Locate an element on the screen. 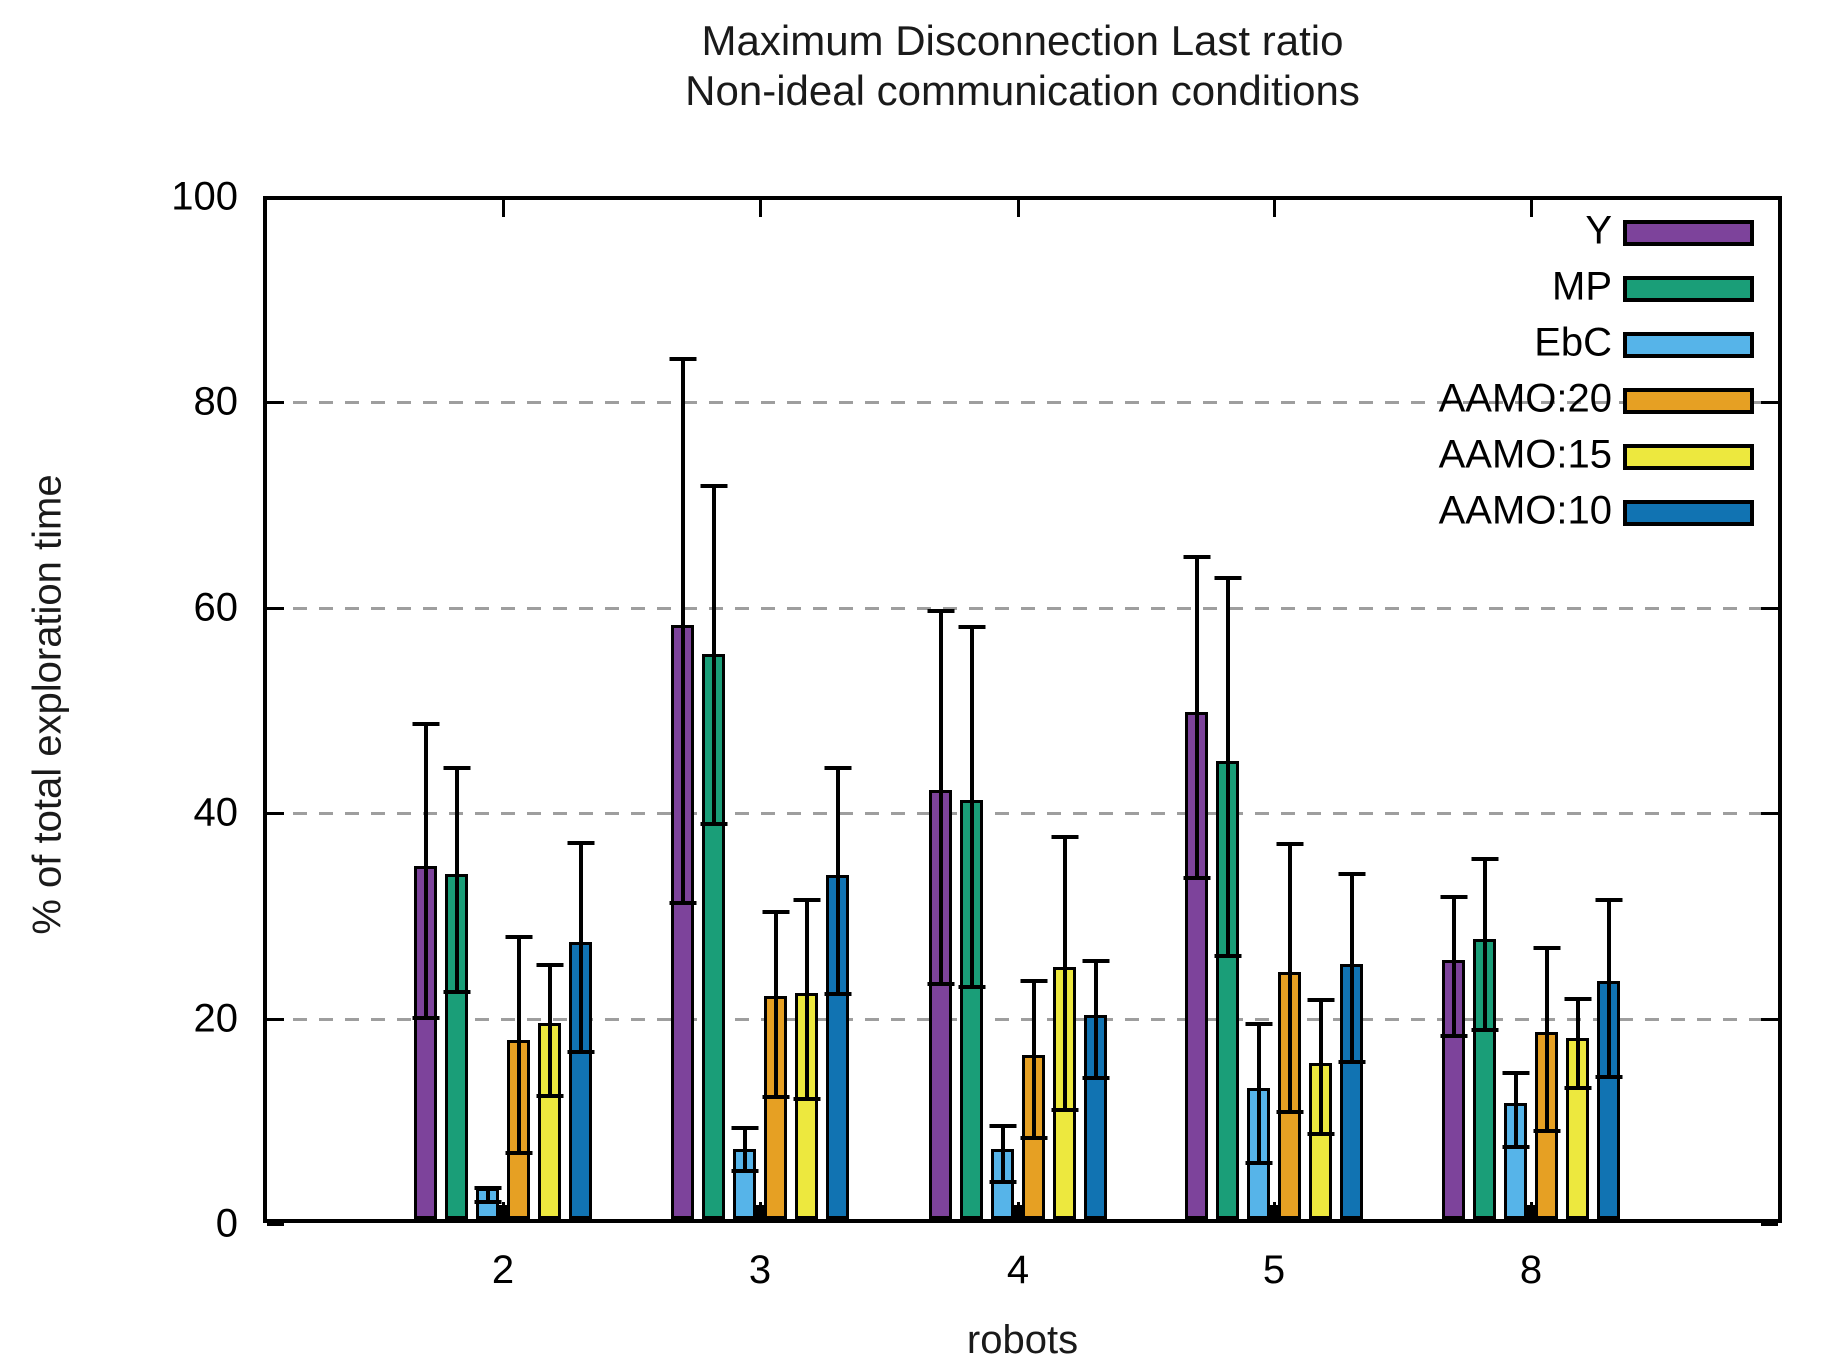 The width and height of the screenshot is (1844, 1370). legend-label-aamo-10: AAMO:10 is located at coordinates (1525, 510).